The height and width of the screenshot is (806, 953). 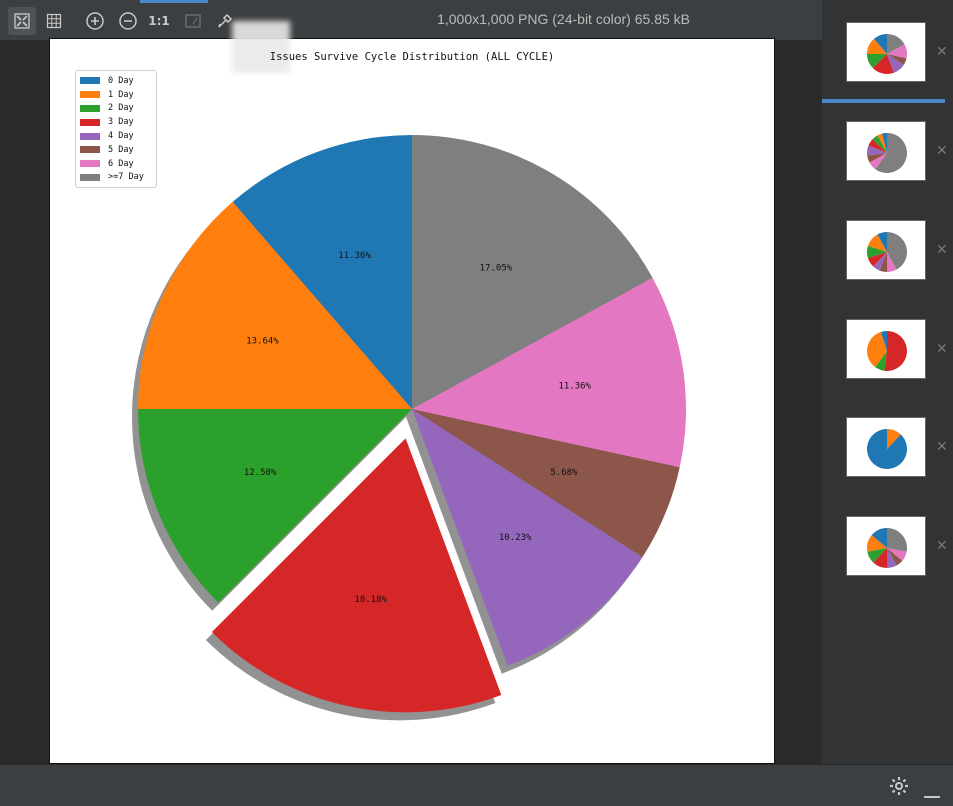 I want to click on pie-slice-4-day, so click(x=527, y=537).